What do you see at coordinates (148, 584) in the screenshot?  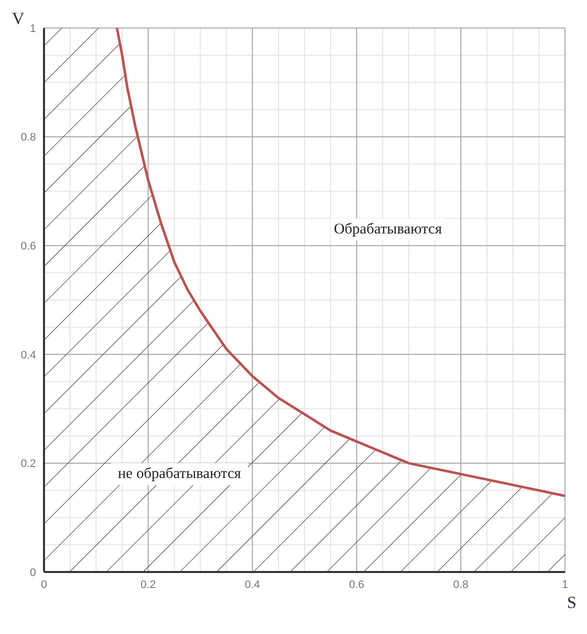 I see `x-tick-label: 0.2` at bounding box center [148, 584].